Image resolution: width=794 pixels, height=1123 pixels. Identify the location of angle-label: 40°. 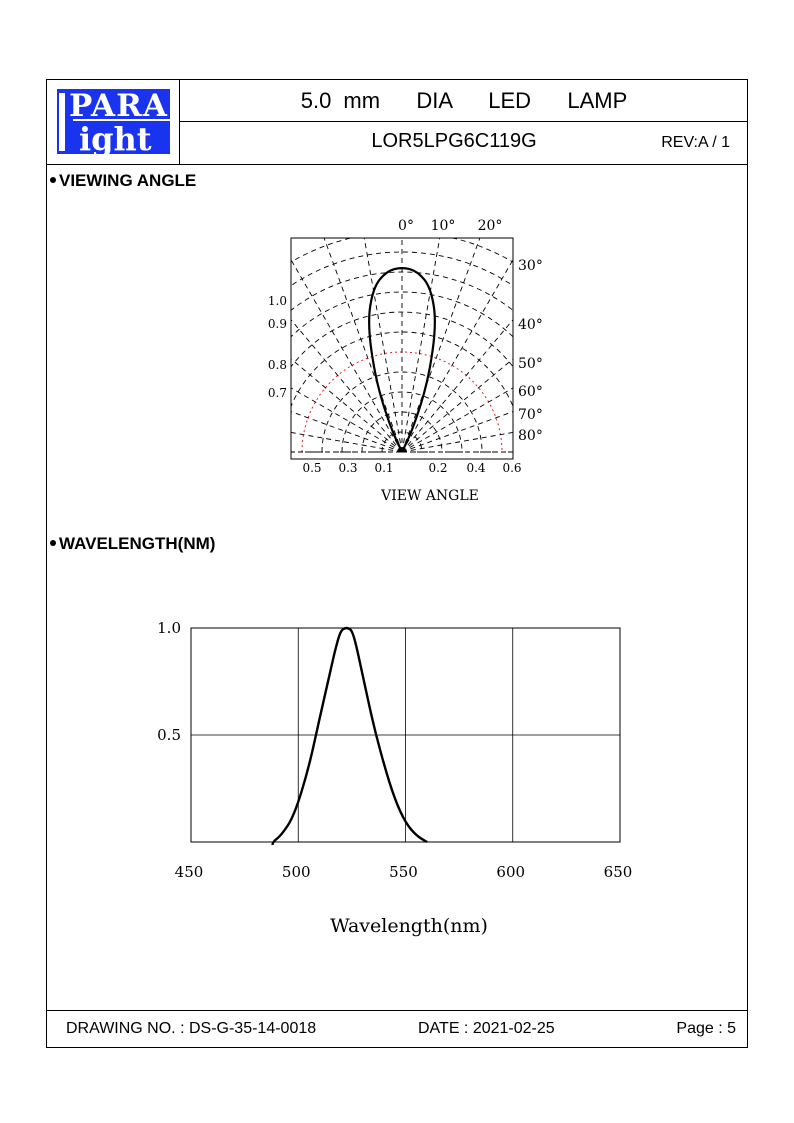
(530, 325).